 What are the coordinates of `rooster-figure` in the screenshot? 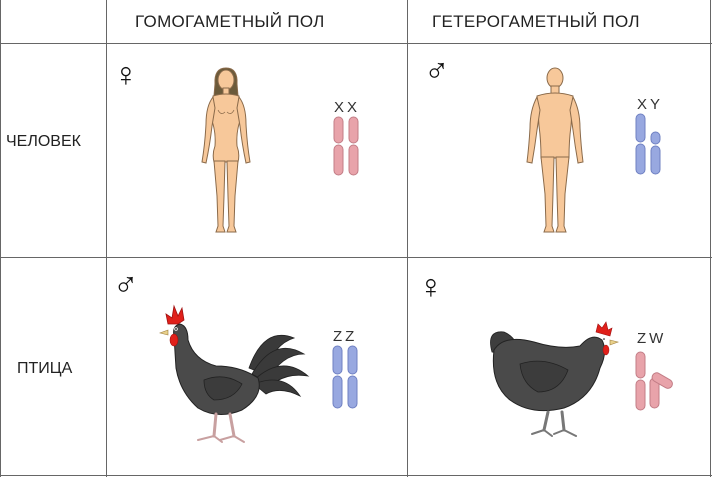 It's located at (234, 373).